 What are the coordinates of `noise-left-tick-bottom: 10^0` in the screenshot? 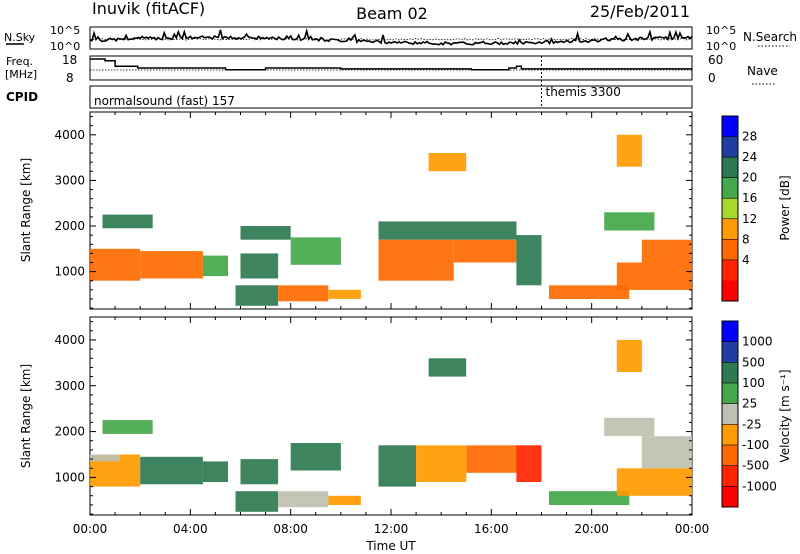 It's located at (65, 46).